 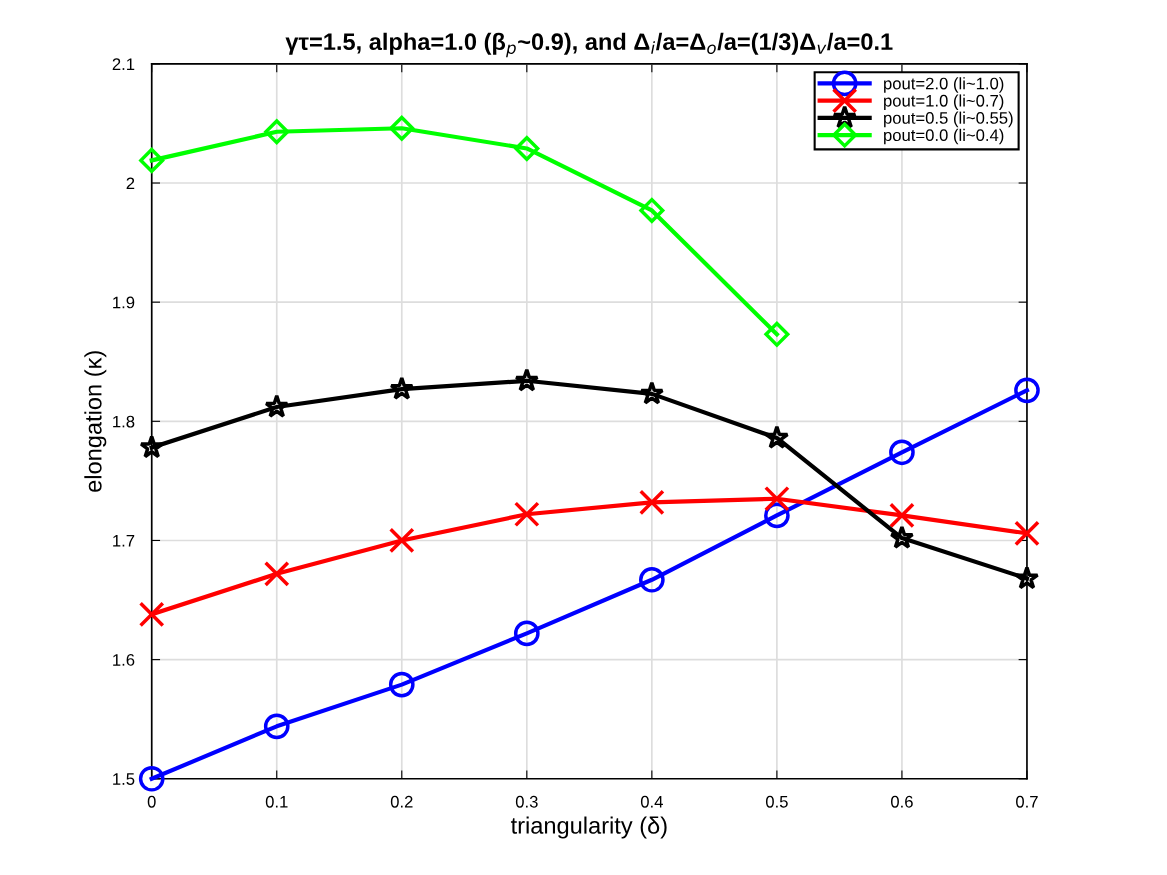 I want to click on y-axis-title: elongation (κ), so click(x=95, y=421).